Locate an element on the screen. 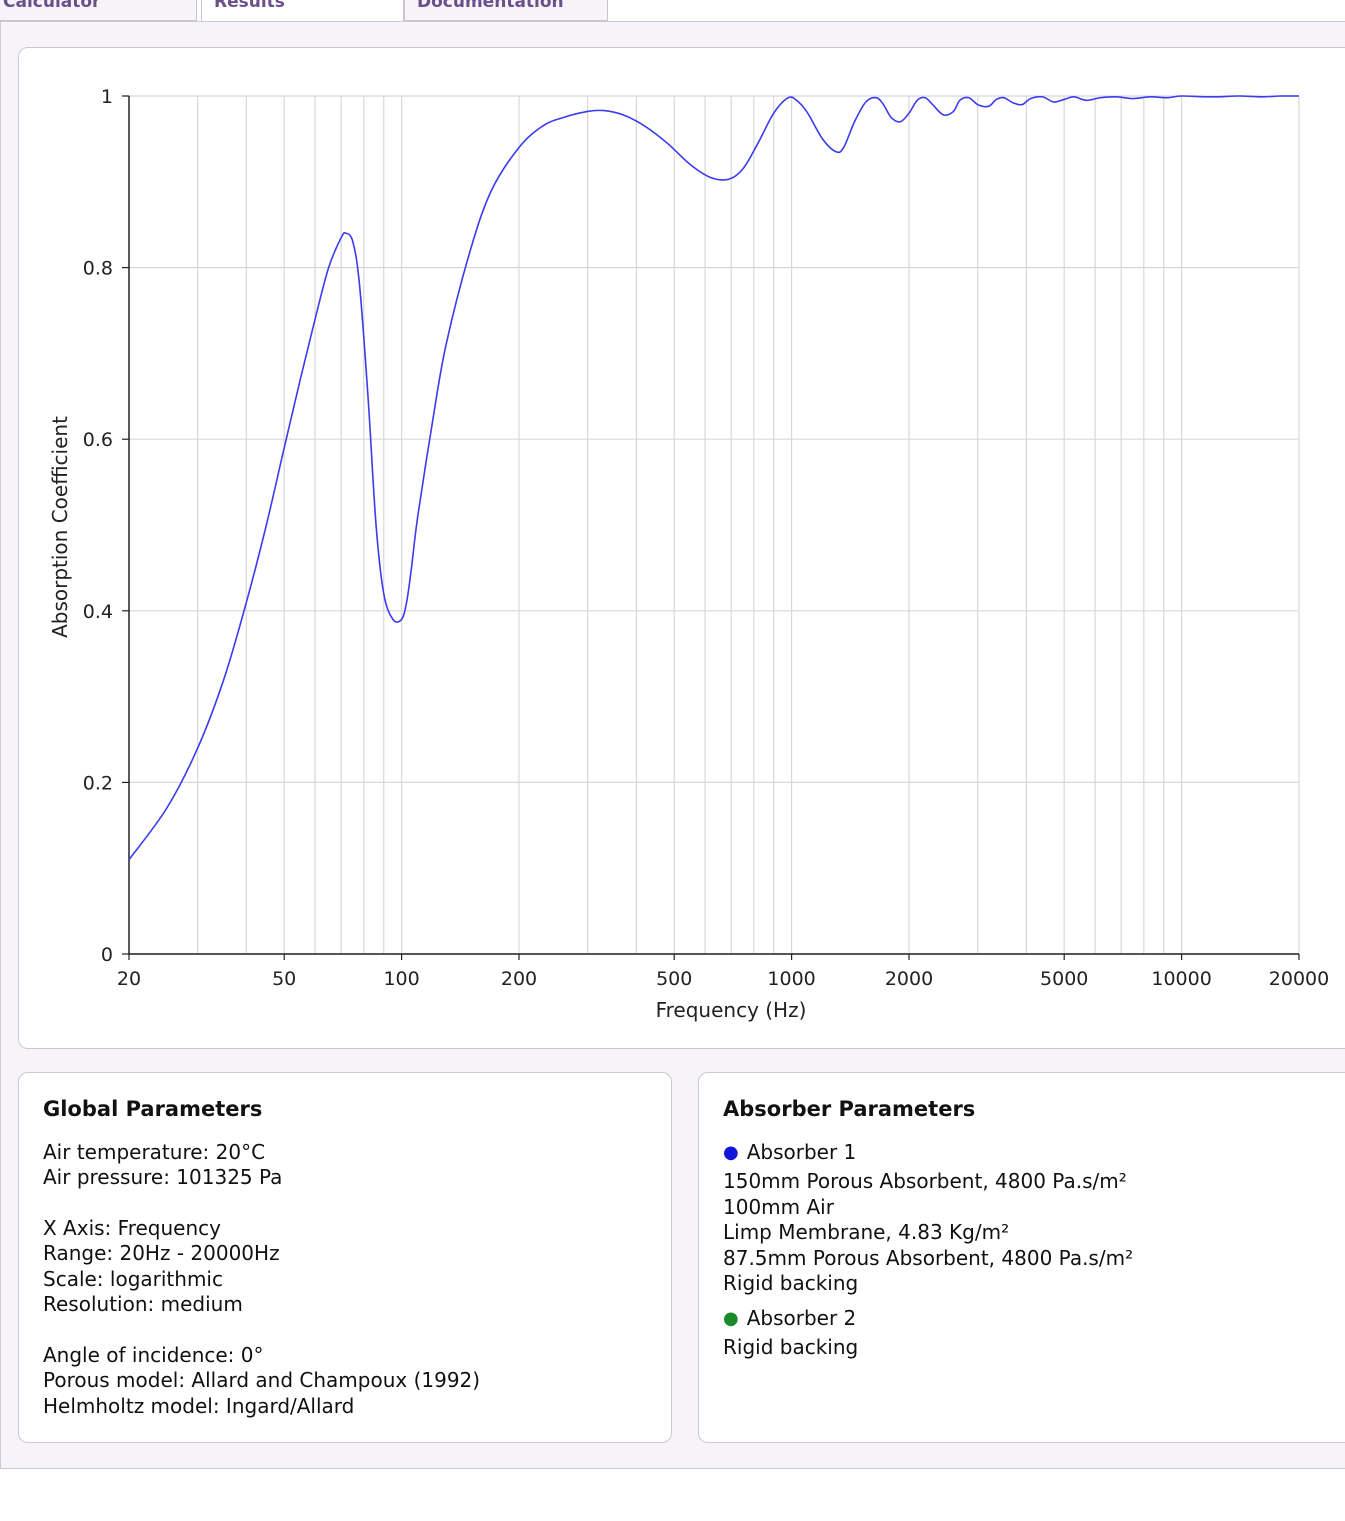 The image size is (1345, 1521). y-tick-labels: 0 0.2 0.4 0.6 0.8 1 is located at coordinates (98, 526).